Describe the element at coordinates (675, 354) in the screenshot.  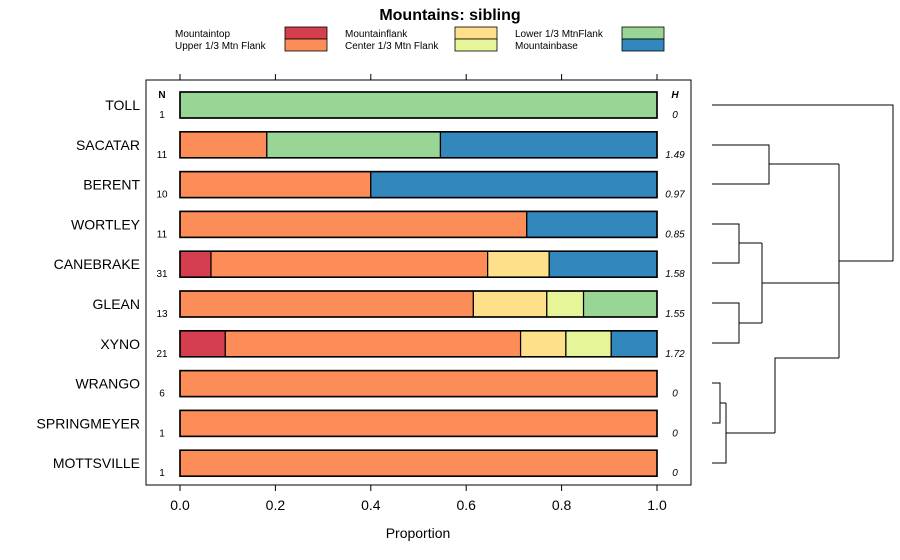
I see `h-value: 1.72` at that location.